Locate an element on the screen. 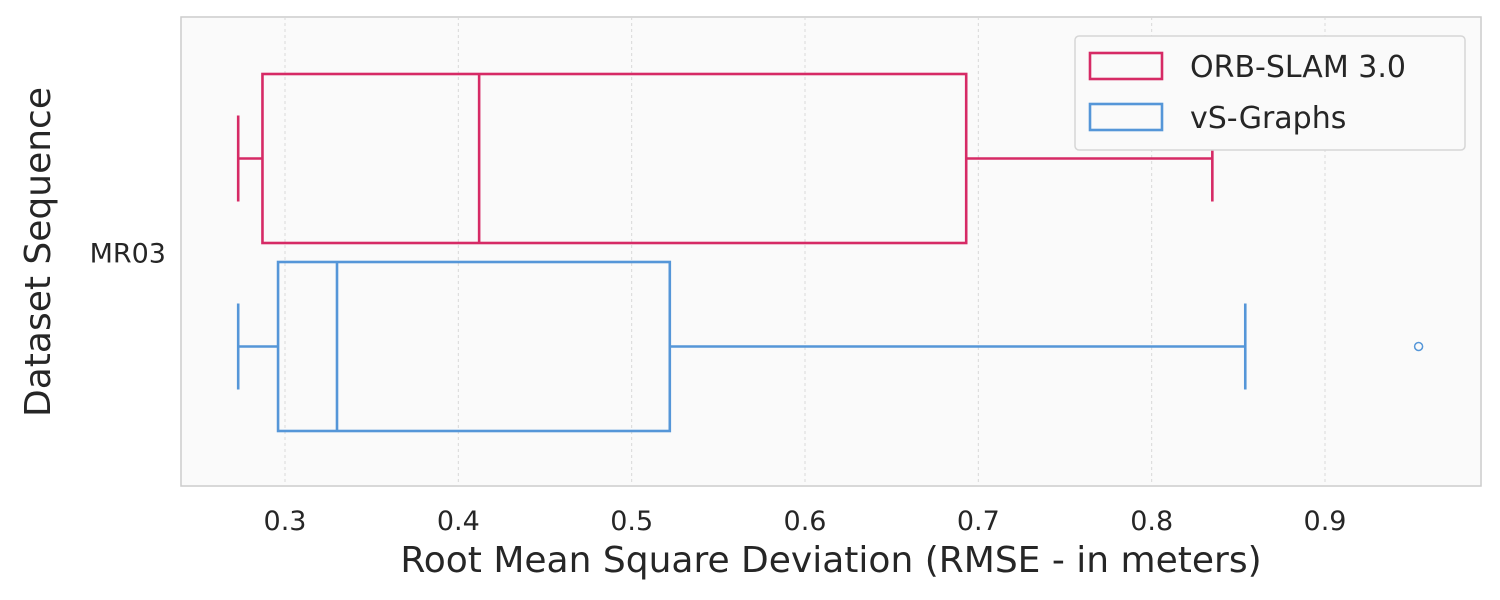 The image size is (1500, 600). x-tick-label: 0.3 is located at coordinates (285, 521).